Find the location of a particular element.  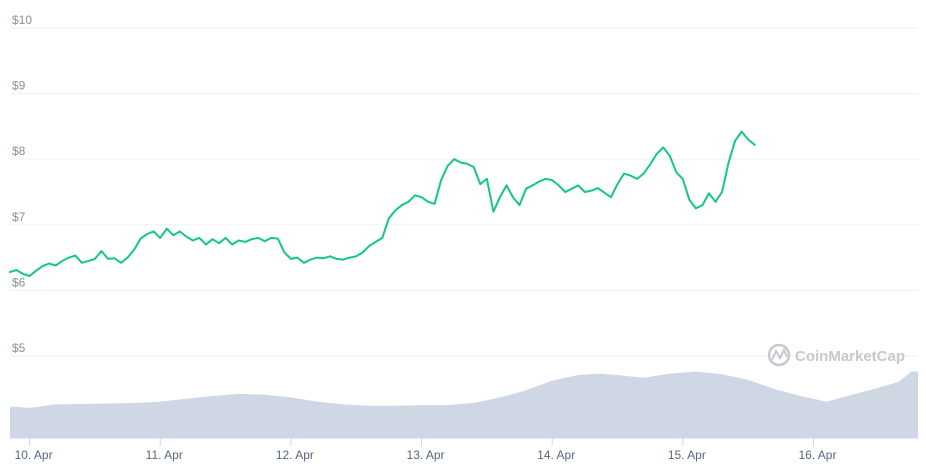

y-tick-label: $10 is located at coordinates (22, 20).